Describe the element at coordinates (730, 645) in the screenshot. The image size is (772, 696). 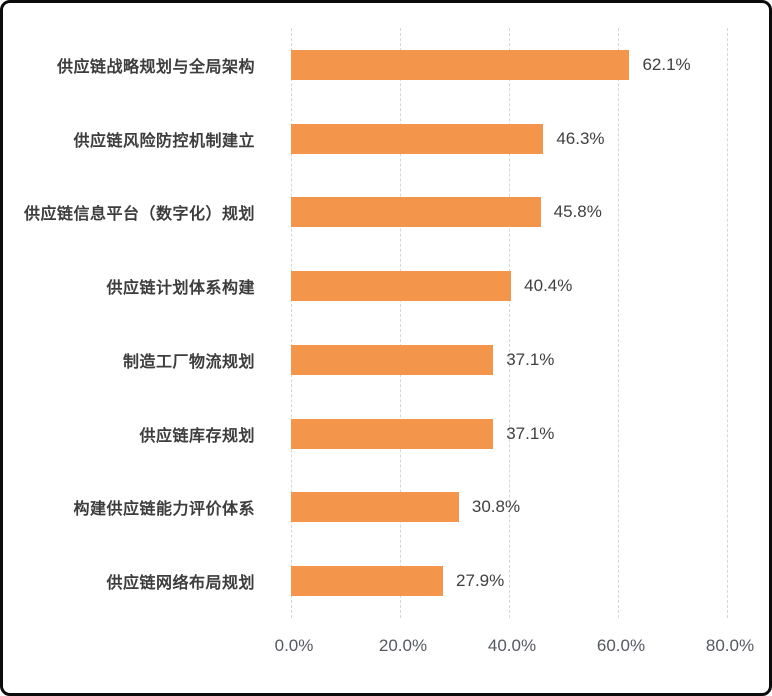
I see `x-axis-tick: 80.0%` at that location.